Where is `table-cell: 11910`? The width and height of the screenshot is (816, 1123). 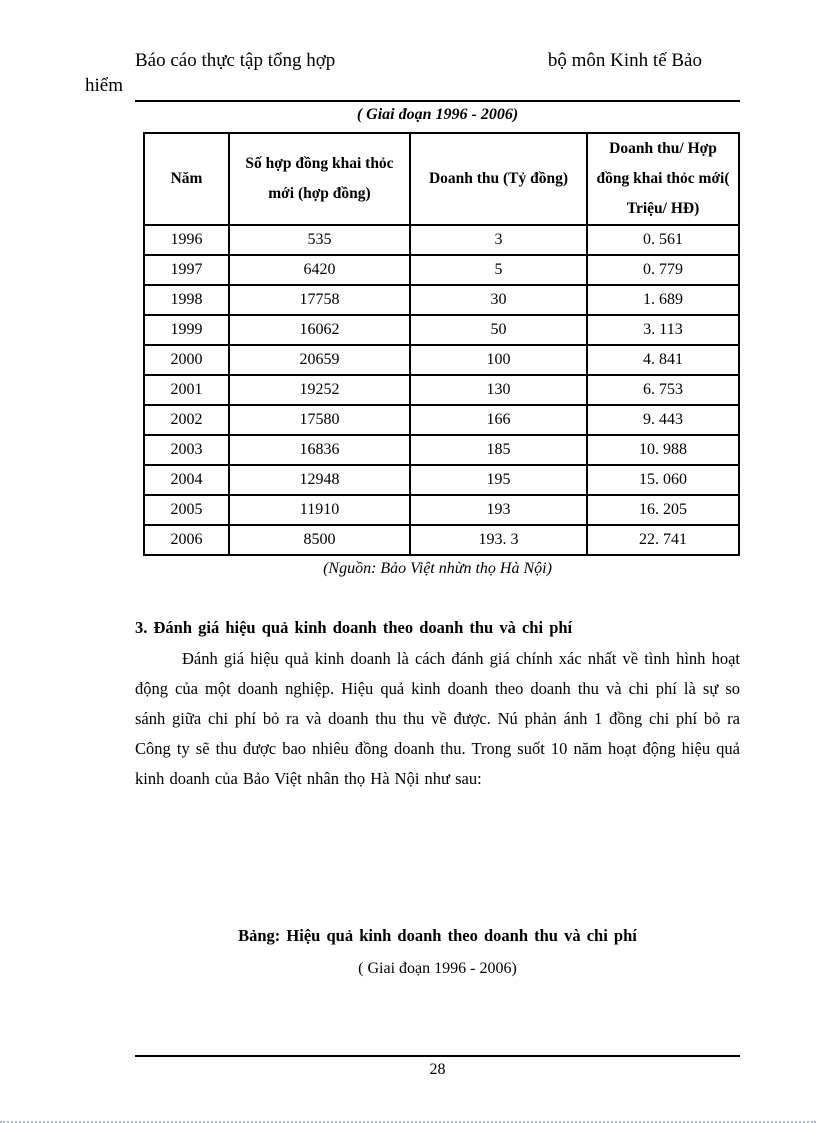 table-cell: 11910 is located at coordinates (319, 510).